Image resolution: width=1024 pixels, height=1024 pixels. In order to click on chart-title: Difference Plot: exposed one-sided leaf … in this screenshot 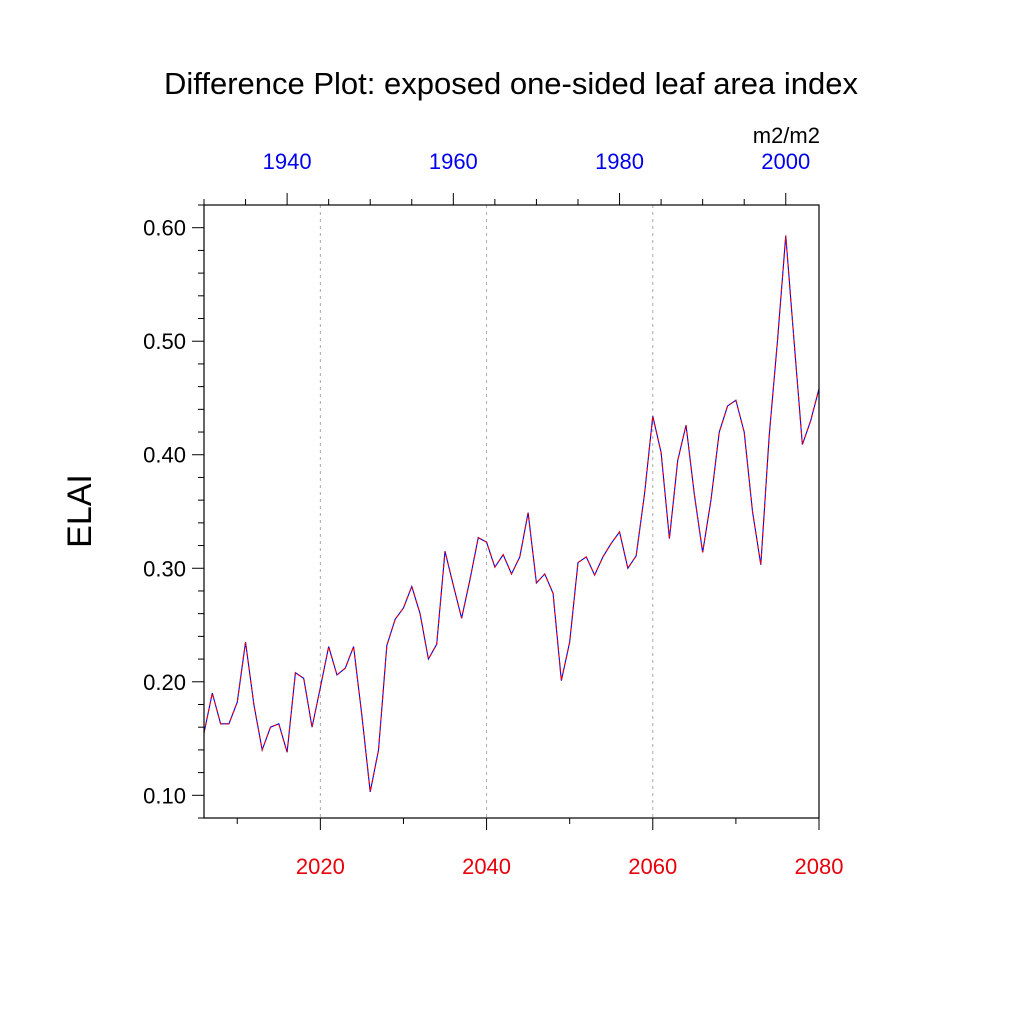, I will do `click(511, 83)`.